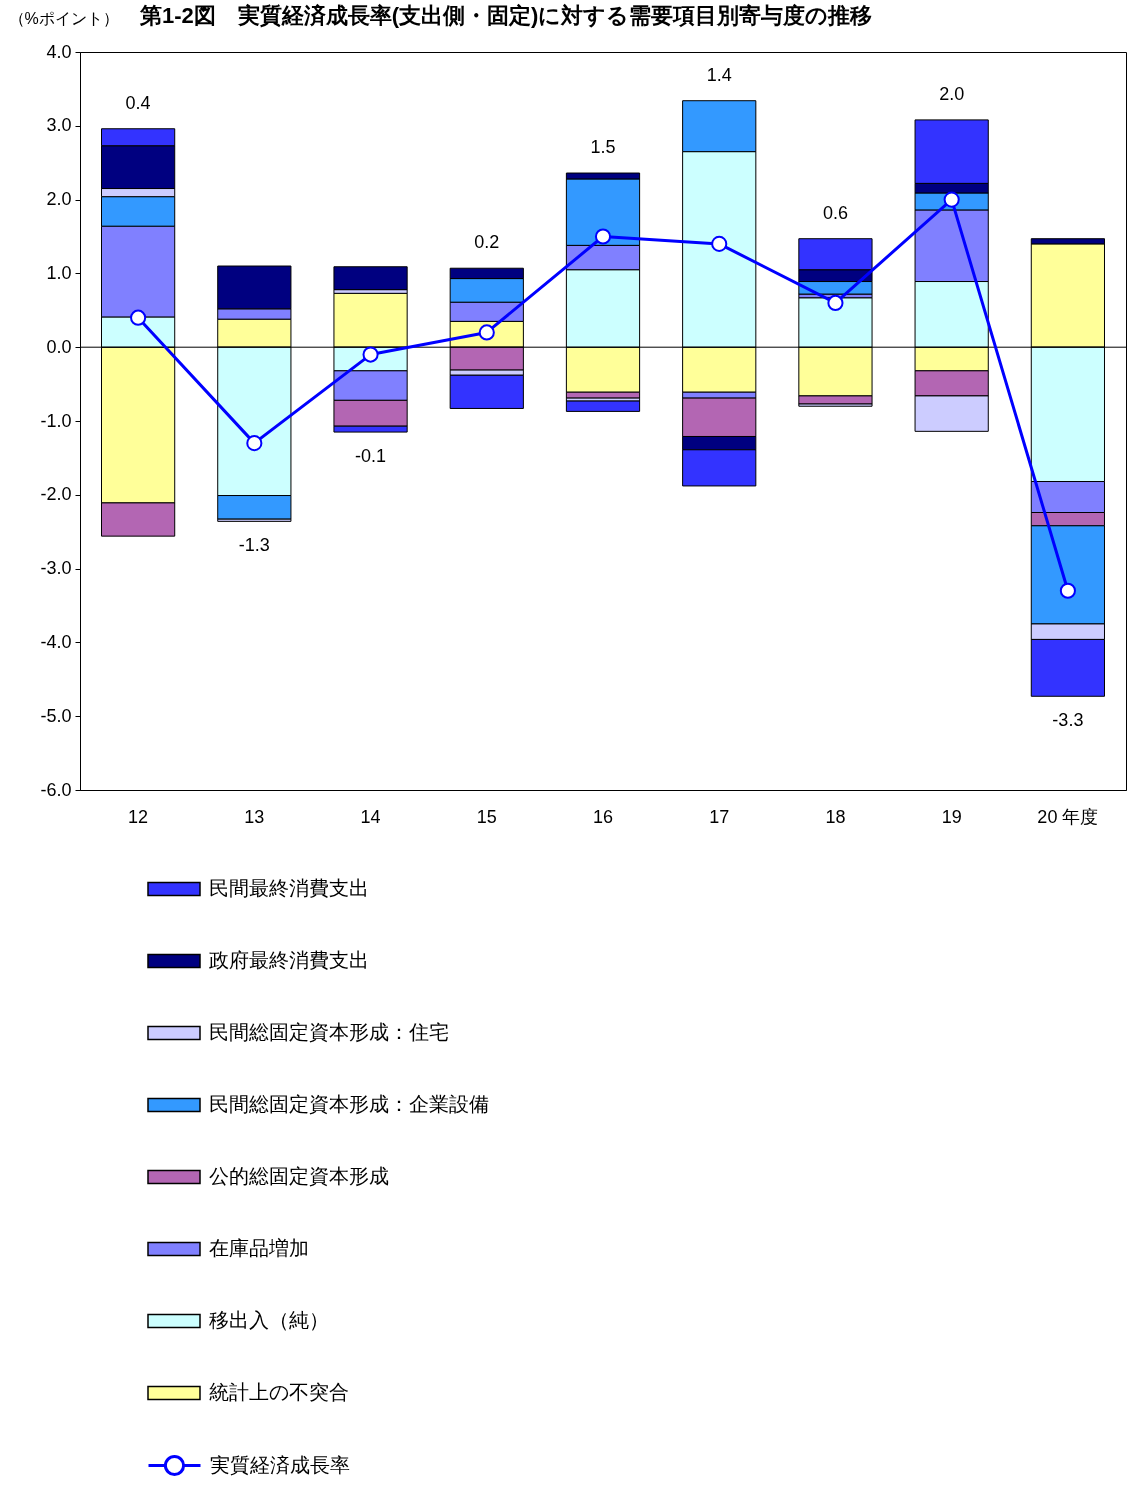 Image resolution: width=1131 pixels, height=1490 pixels. Describe the element at coordinates (59, 125) in the screenshot. I see `y-tick-label: 3.0` at that location.